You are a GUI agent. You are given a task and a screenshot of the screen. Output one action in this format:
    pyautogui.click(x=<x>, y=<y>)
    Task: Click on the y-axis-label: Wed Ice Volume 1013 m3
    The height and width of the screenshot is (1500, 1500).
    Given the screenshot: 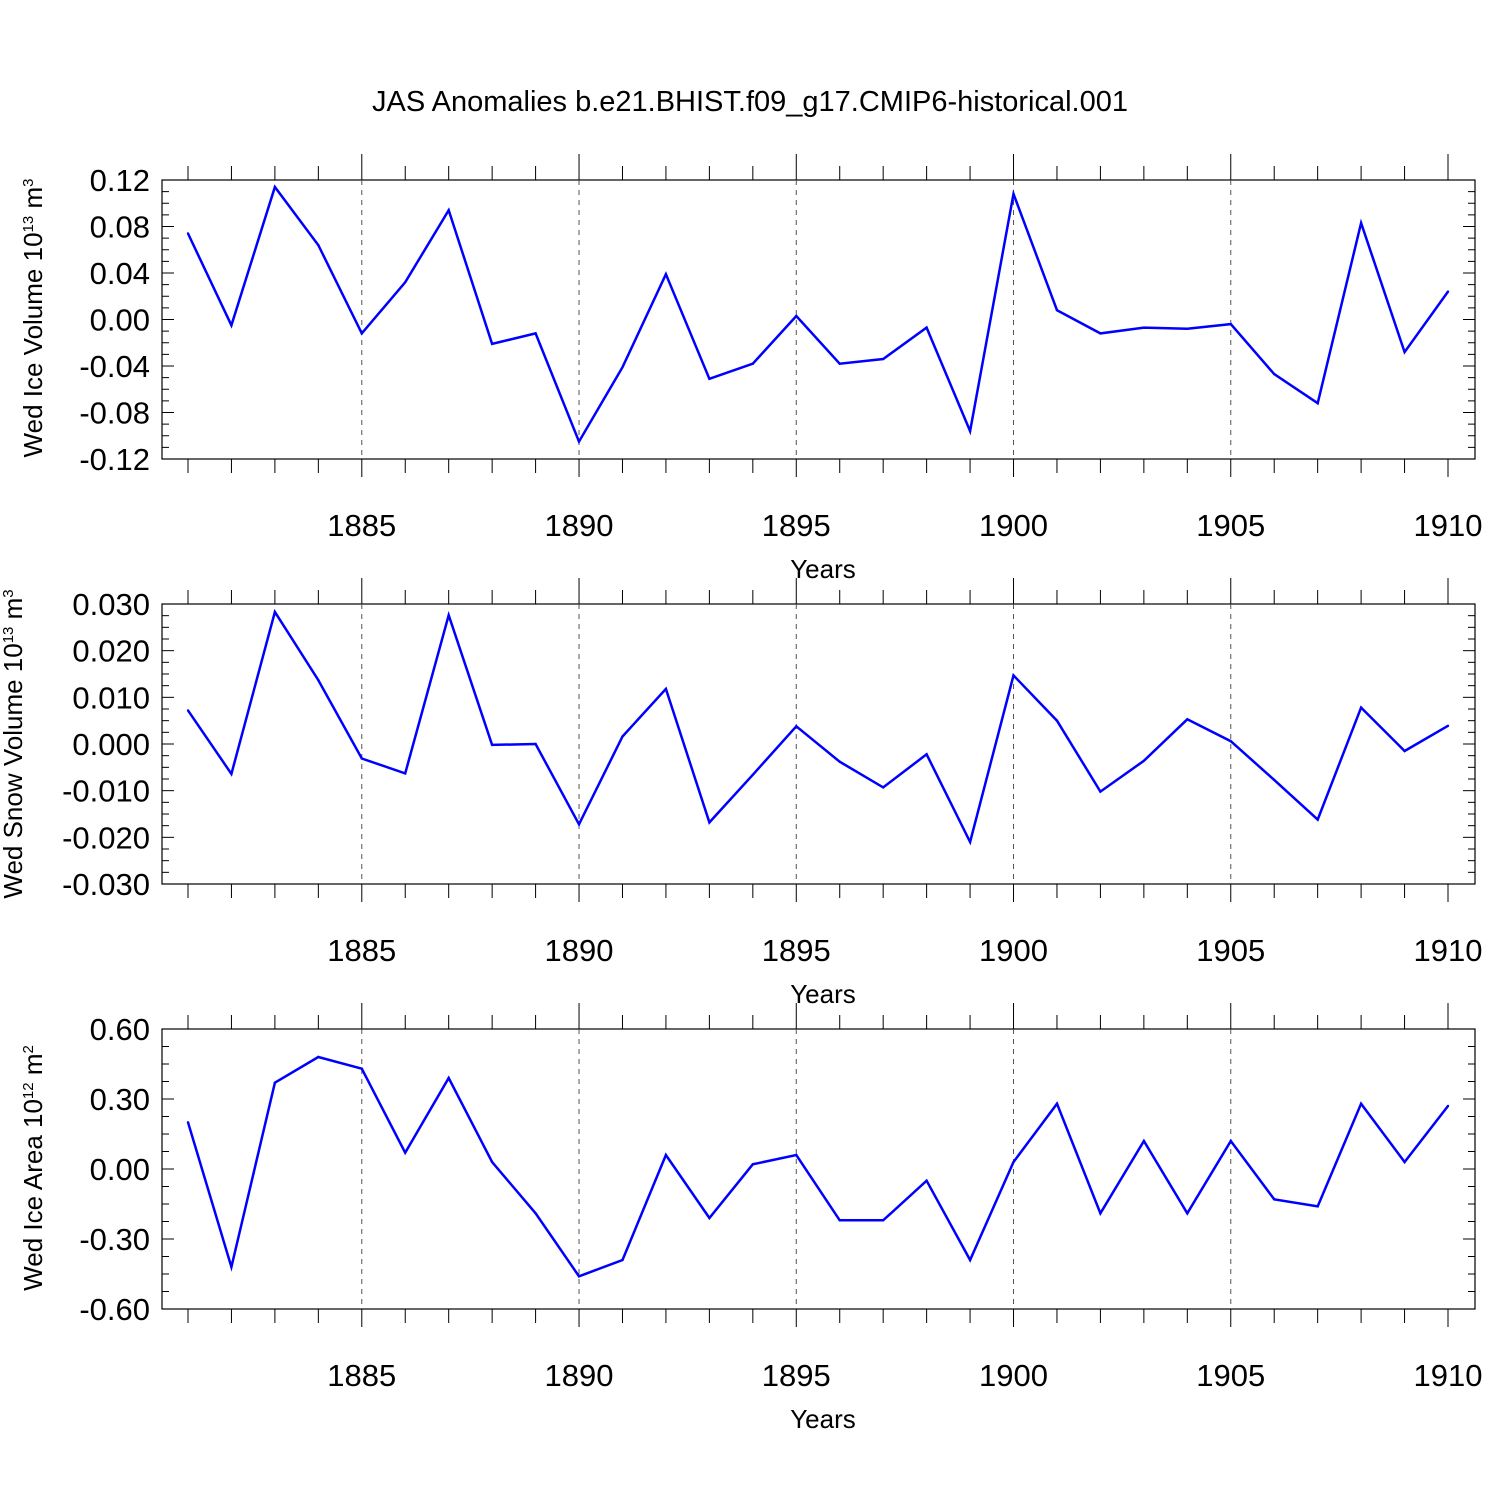 What is the action you would take?
    pyautogui.click(x=33, y=318)
    